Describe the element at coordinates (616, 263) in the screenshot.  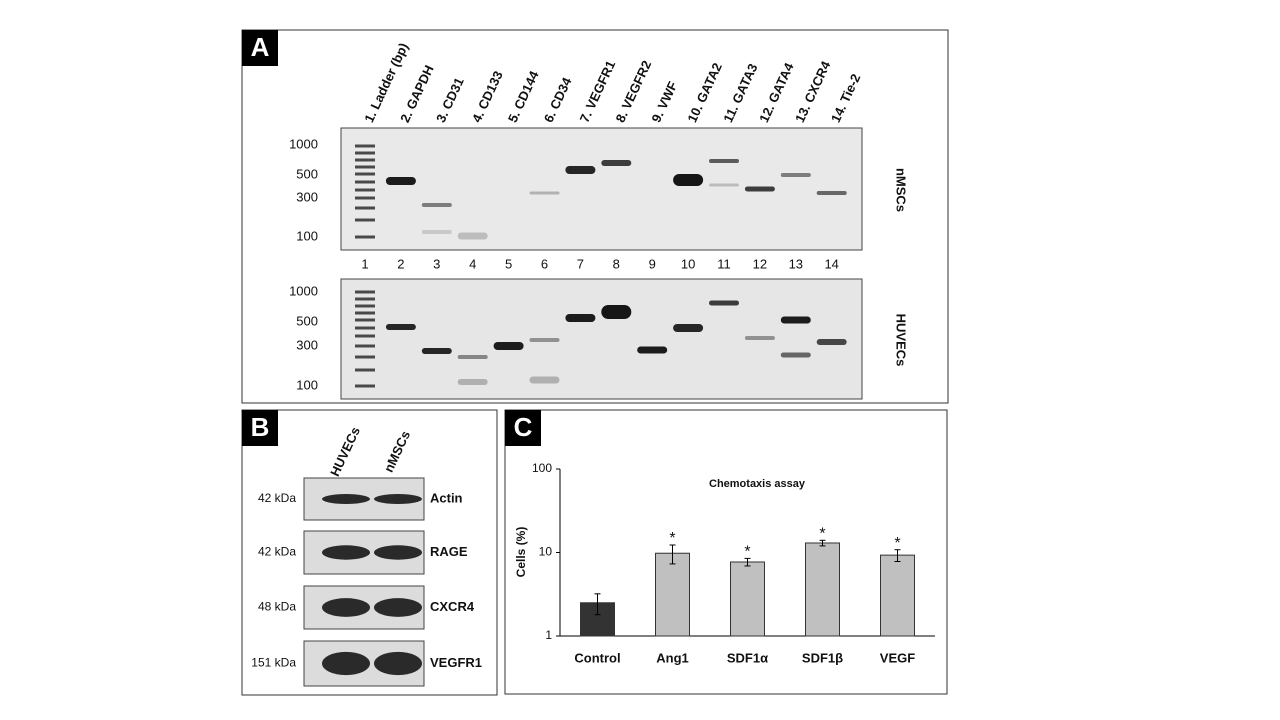
I see `lane-number: 8` at that location.